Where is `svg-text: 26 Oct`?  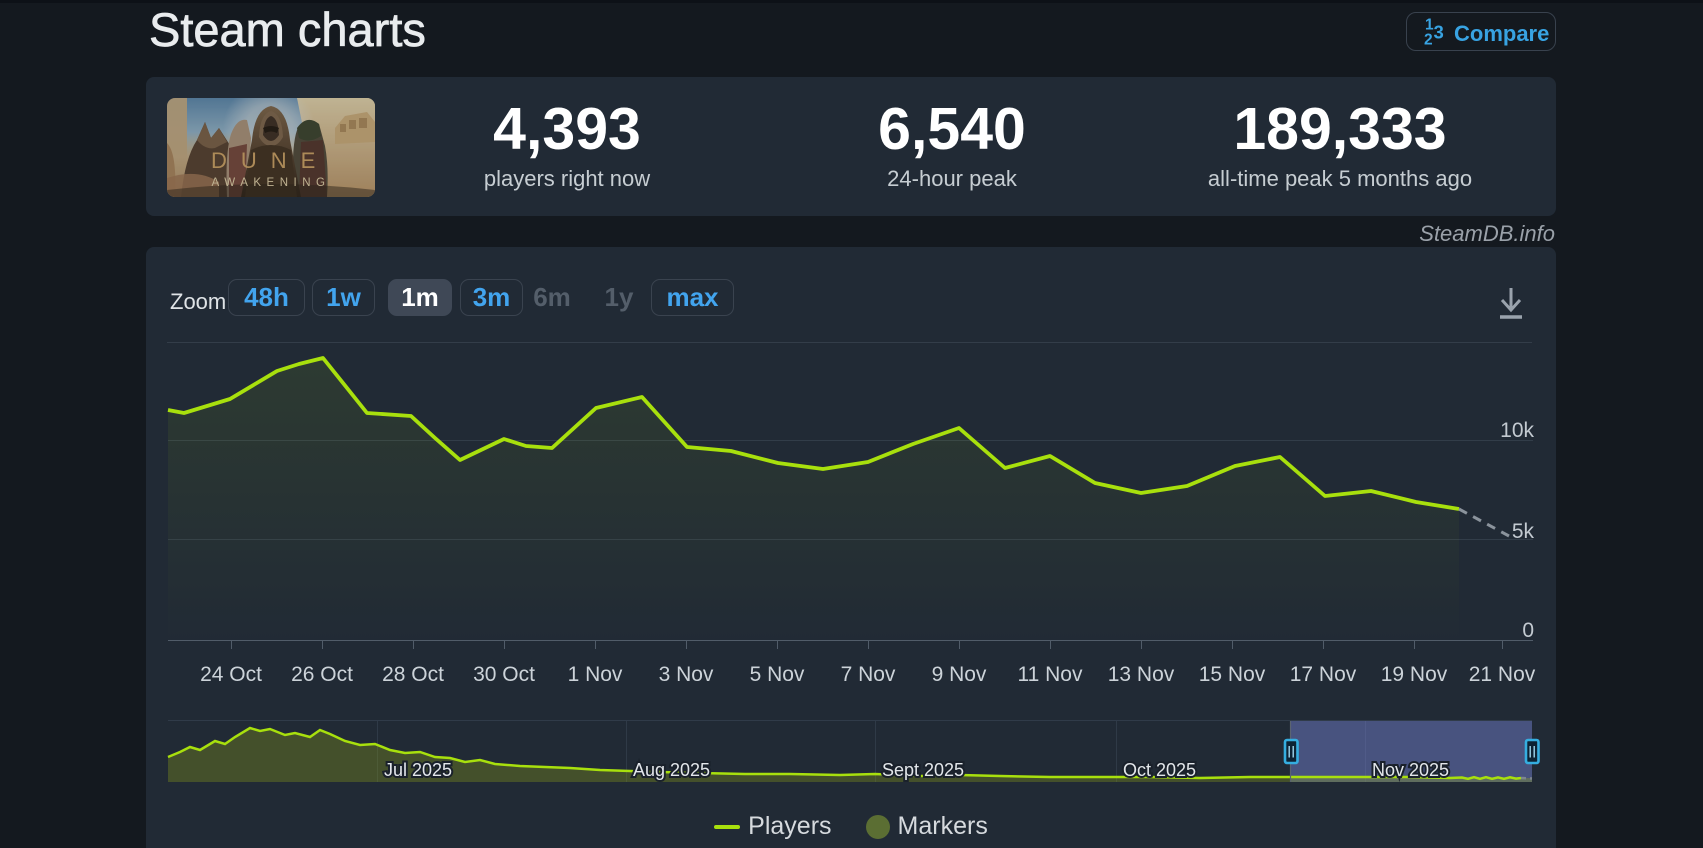 svg-text: 26 Oct is located at coordinates (322, 674).